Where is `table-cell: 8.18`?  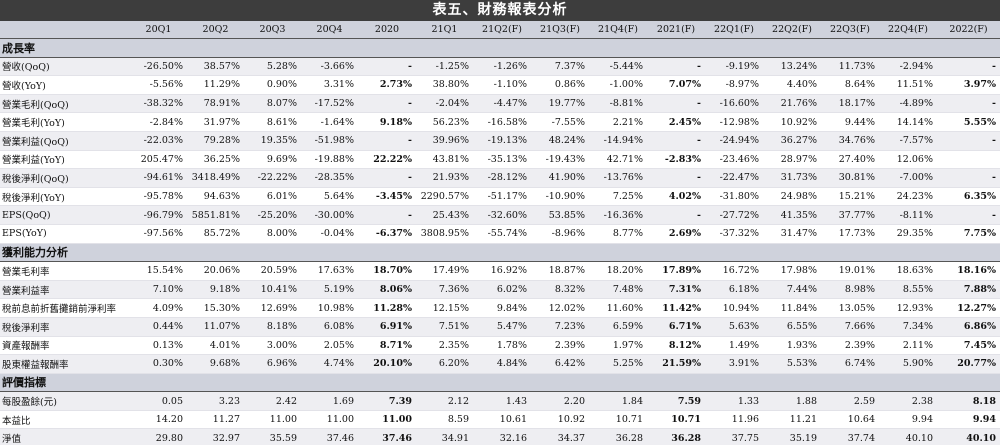 table-cell: 8.18 is located at coordinates (968, 401).